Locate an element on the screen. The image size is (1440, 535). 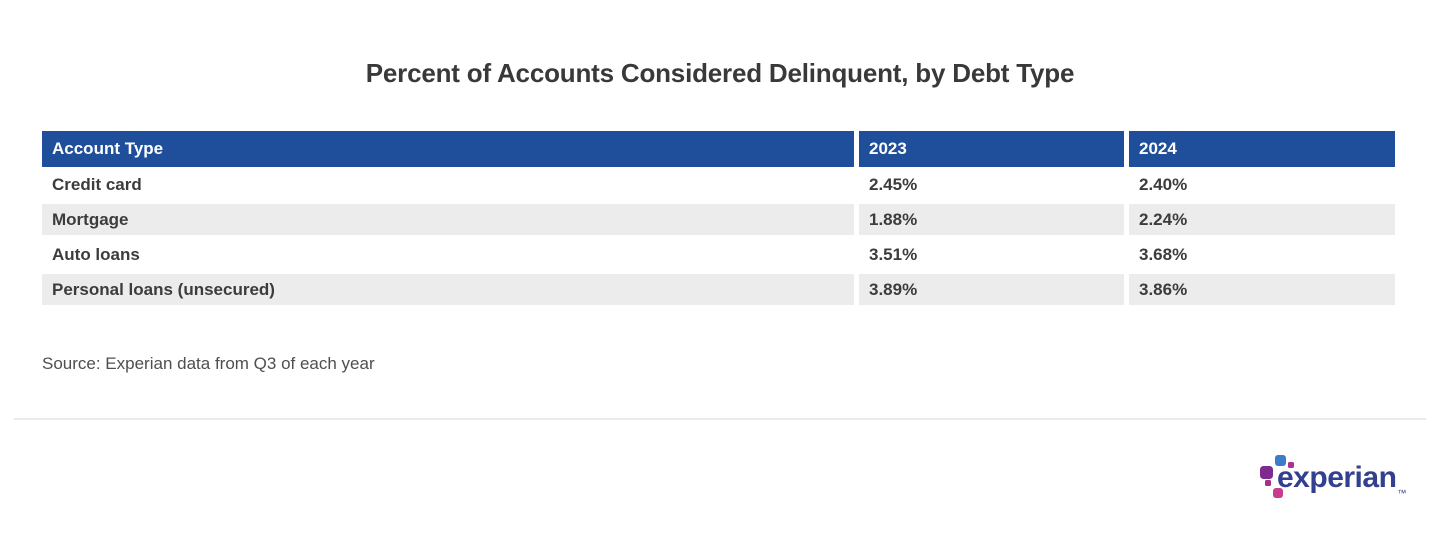
experian-logo: experian™ is located at coordinates (1331, 480).